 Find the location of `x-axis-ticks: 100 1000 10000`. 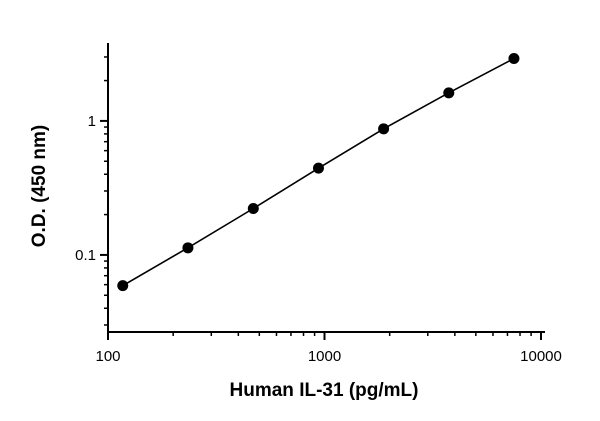

x-axis-ticks: 100 1000 10000 is located at coordinates (328, 348).